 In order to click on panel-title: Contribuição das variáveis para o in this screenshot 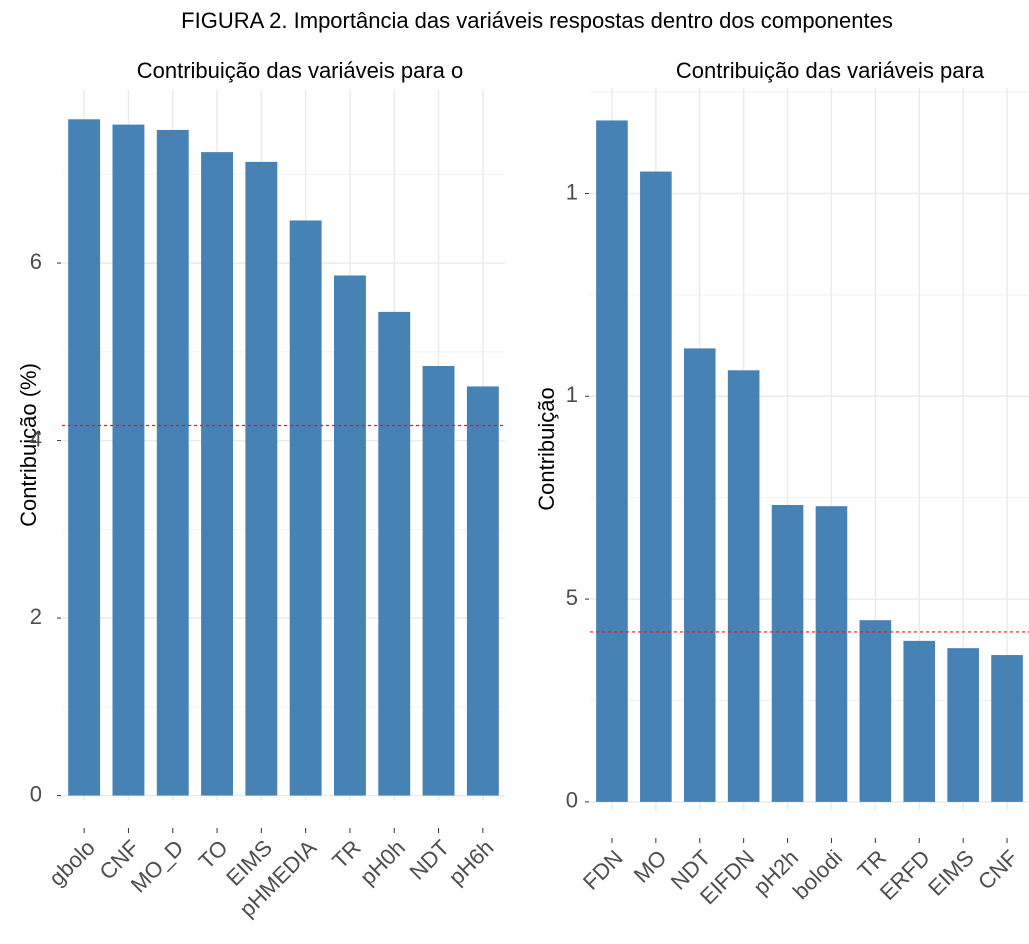, I will do `click(300, 70)`.